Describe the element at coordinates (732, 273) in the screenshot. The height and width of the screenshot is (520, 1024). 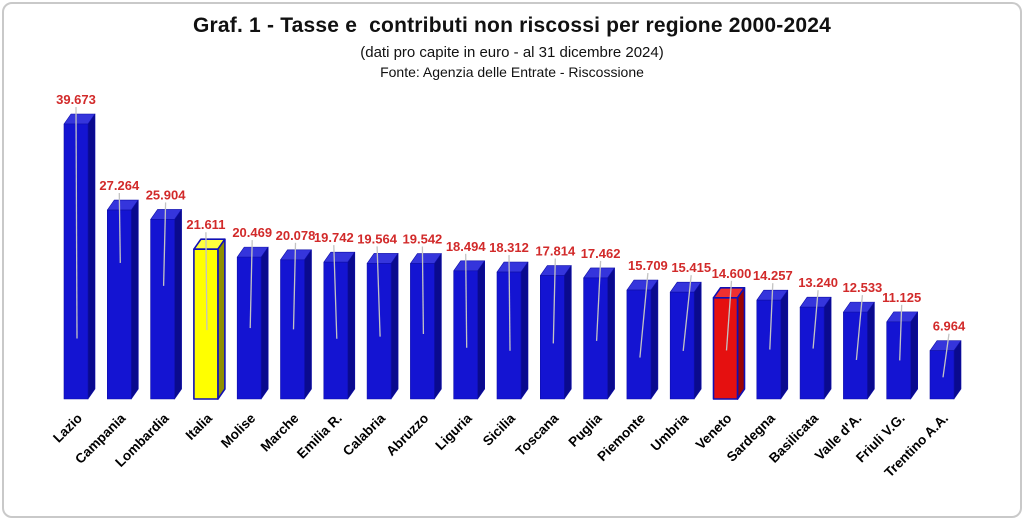
I see `value-label: 14.600` at that location.